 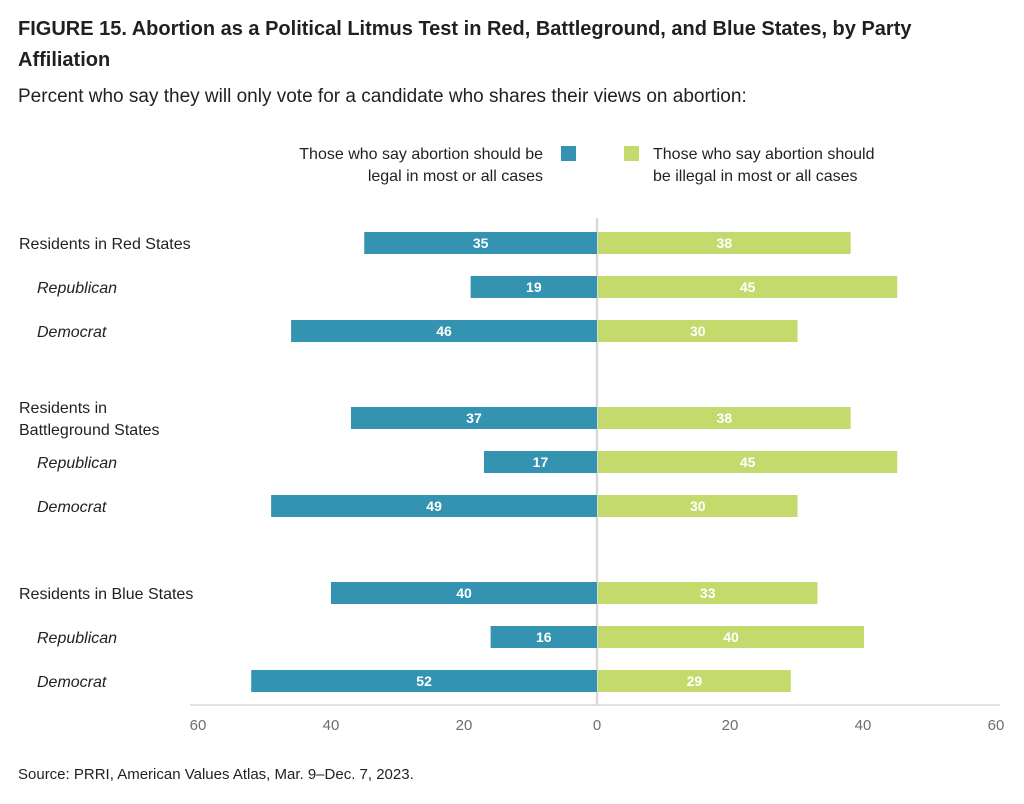 I want to click on data-label-illegal: 33, so click(x=708, y=593).